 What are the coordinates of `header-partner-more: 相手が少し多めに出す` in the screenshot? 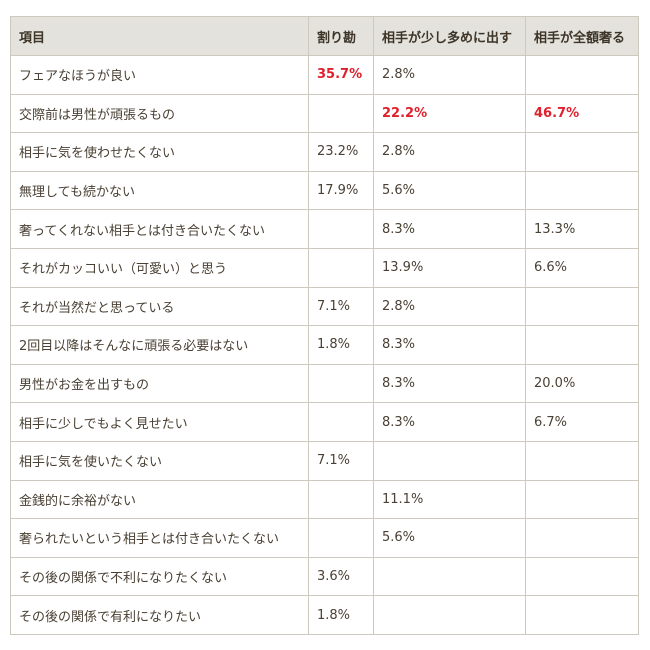 It's located at (449, 36).